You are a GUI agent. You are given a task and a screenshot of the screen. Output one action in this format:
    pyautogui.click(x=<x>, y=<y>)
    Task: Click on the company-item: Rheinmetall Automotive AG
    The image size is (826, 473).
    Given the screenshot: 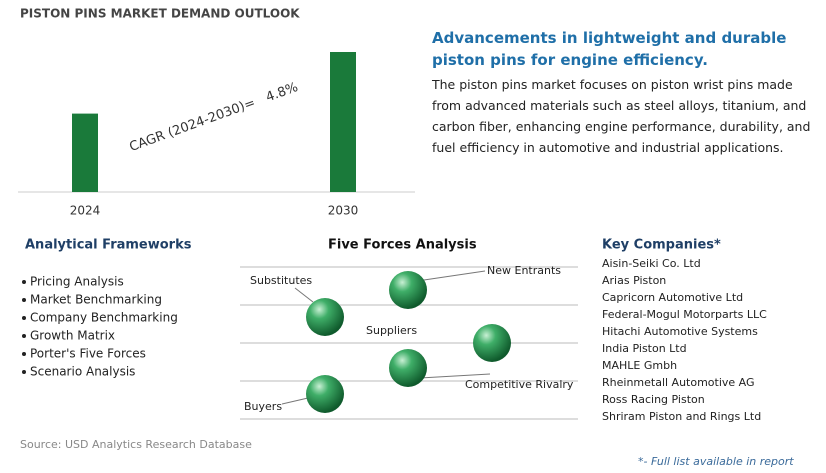 What is the action you would take?
    pyautogui.click(x=678, y=382)
    